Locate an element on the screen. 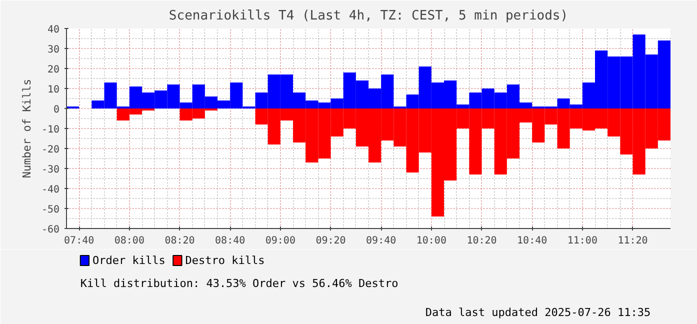 Image resolution: width=697 pixels, height=324 pixels. y-tick-label: -60 is located at coordinates (50, 230).